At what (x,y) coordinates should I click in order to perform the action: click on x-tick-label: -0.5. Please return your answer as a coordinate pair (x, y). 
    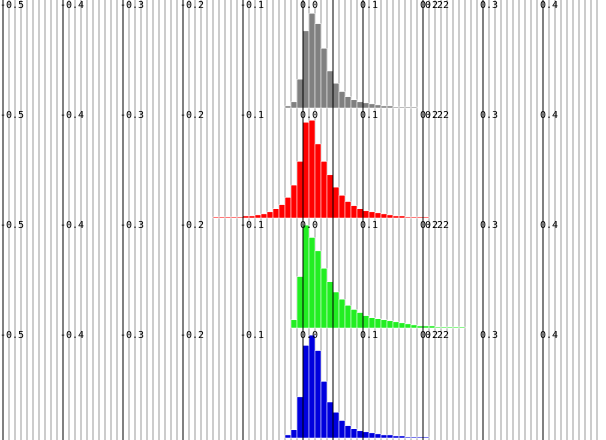
    Looking at the image, I should click on (12, 225).